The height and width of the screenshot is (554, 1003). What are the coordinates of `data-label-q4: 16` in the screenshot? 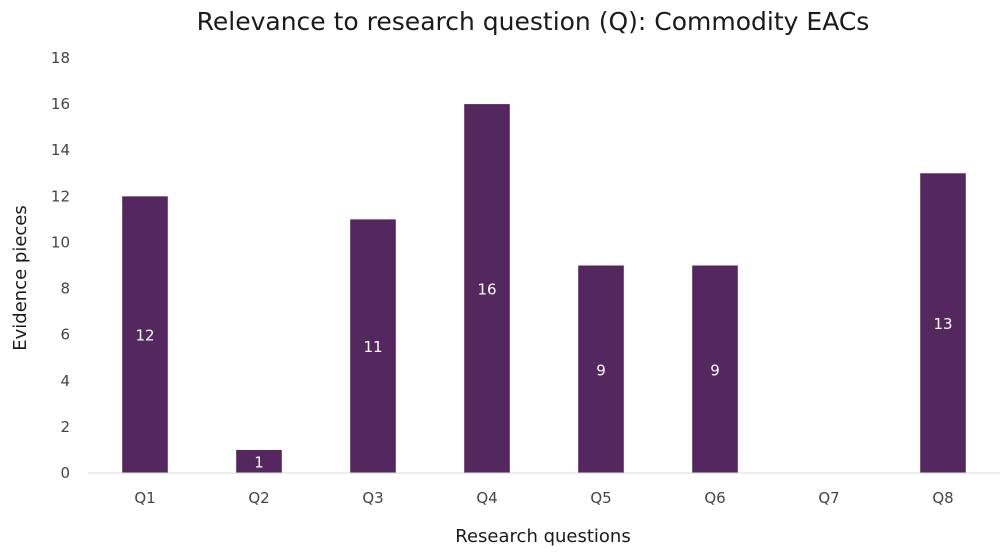 It's located at (486, 290).